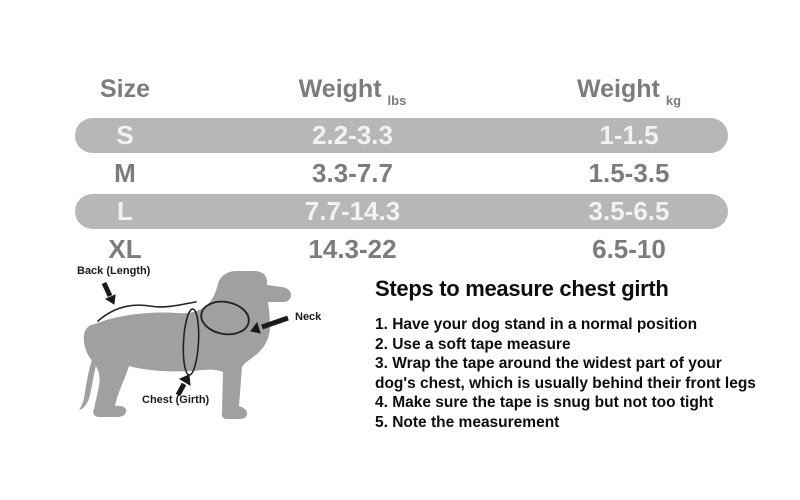  I want to click on header-weight-lbs-label: Weight, so click(340, 88).